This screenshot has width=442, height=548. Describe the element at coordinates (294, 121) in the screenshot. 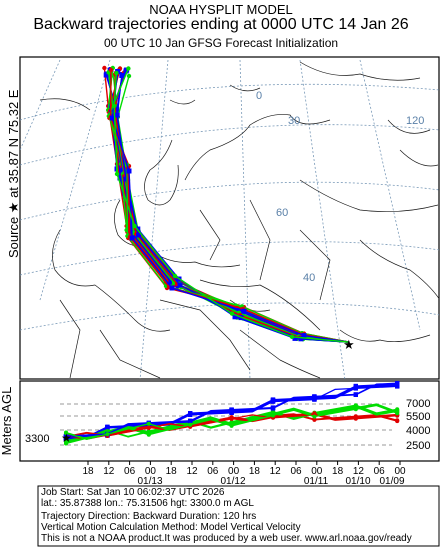

I see `meridian-label-30: 30` at that location.